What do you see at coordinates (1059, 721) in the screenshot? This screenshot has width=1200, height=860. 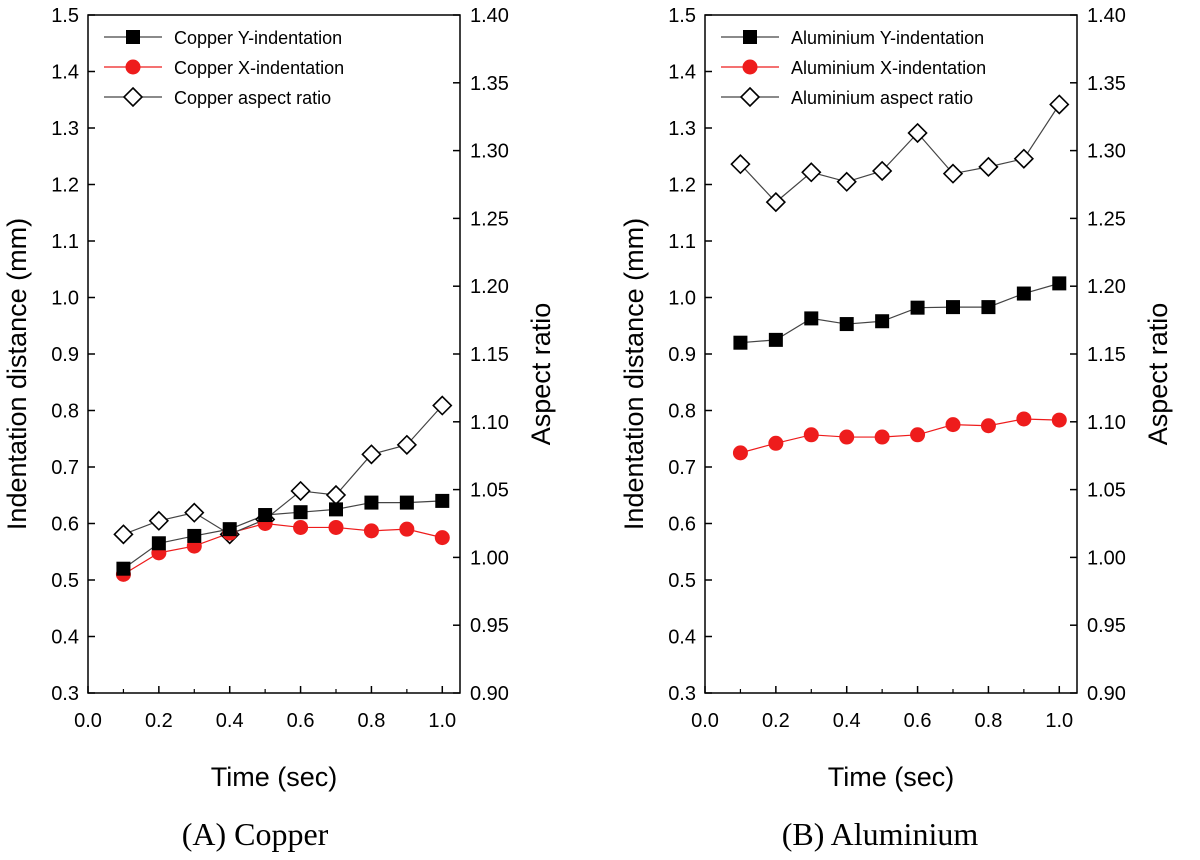 I see `x-tick-label: 1.0` at bounding box center [1059, 721].